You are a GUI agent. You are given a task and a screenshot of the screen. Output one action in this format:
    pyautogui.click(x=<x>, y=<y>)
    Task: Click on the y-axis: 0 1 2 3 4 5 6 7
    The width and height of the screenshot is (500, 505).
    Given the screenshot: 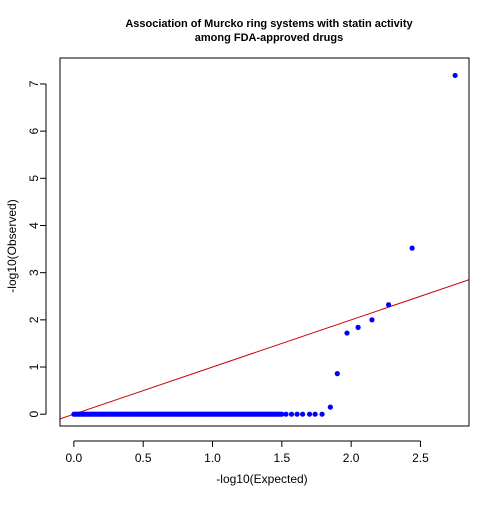 What is the action you would take?
    pyautogui.click(x=37, y=249)
    